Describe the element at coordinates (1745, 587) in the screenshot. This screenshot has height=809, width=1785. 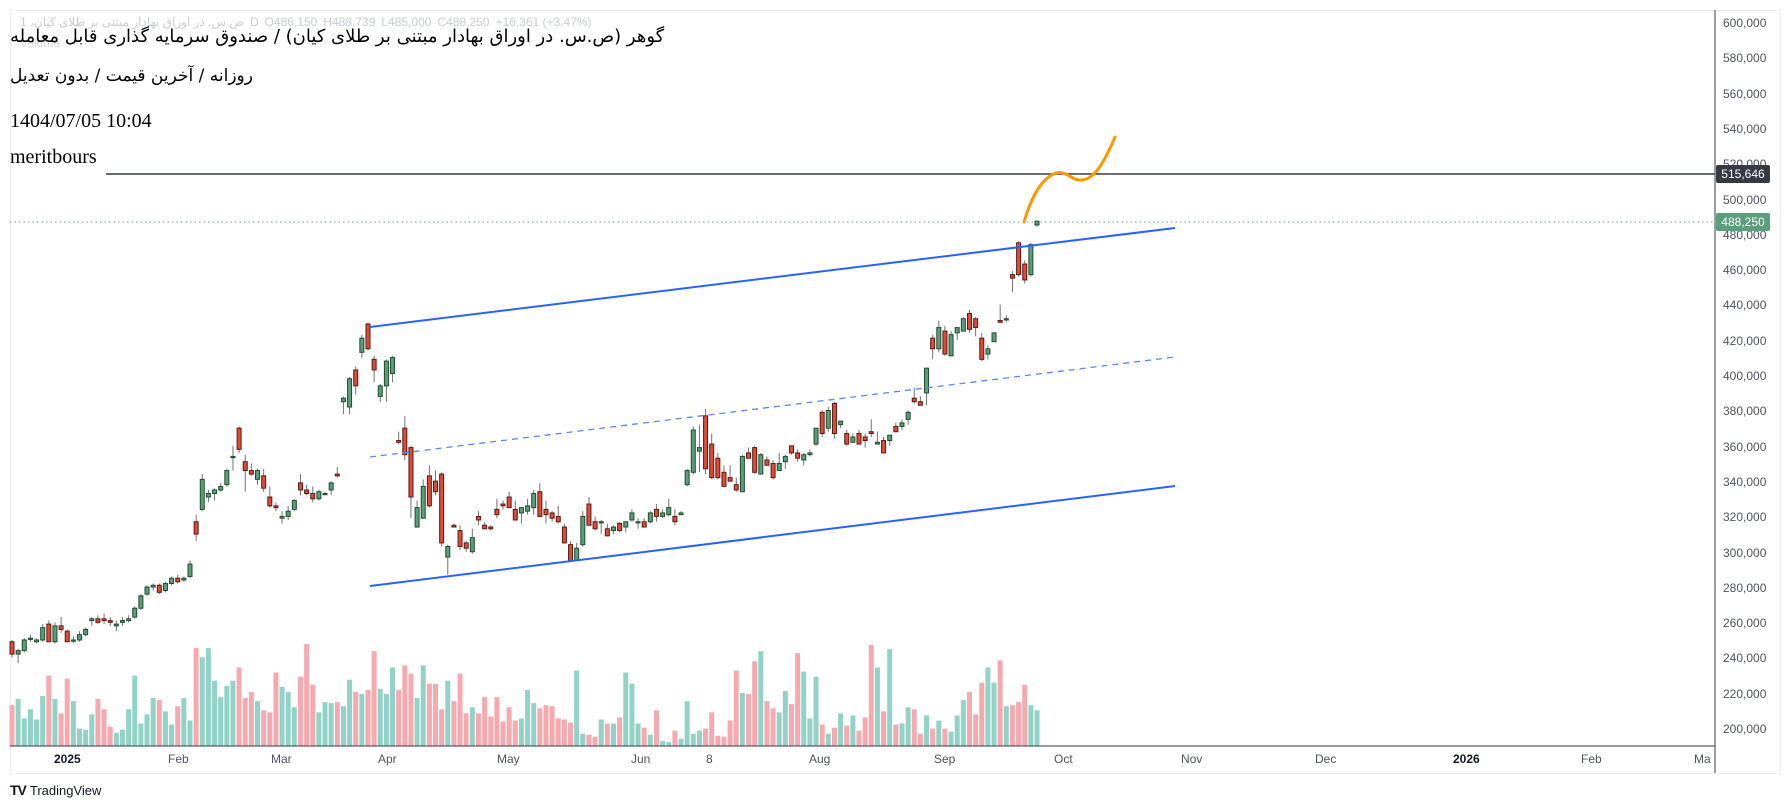
I see `price-tick-label: 280,000` at that location.